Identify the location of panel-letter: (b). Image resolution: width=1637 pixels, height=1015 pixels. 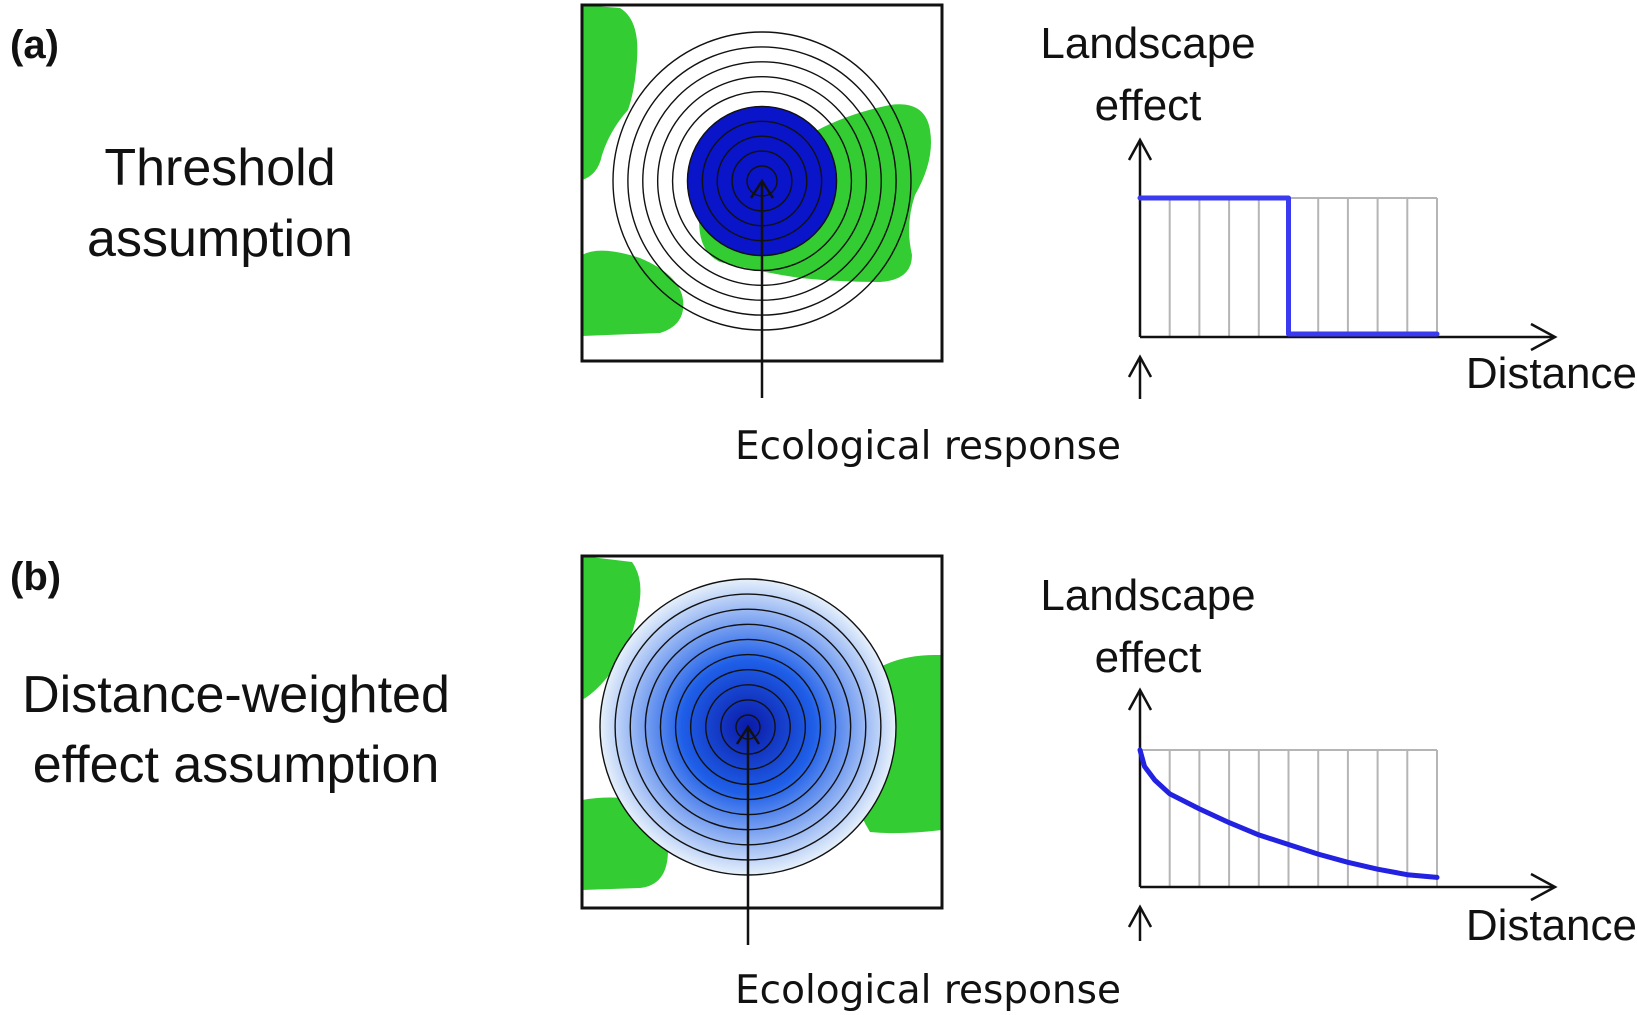
(35, 577).